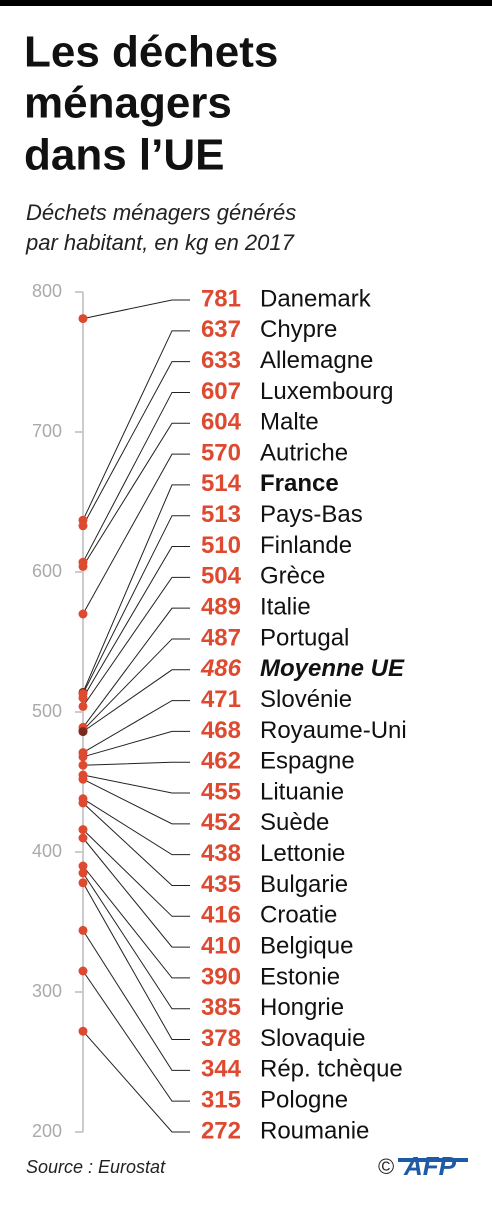  What do you see at coordinates (221, 822) in the screenshot?
I see `value-label: 452` at bounding box center [221, 822].